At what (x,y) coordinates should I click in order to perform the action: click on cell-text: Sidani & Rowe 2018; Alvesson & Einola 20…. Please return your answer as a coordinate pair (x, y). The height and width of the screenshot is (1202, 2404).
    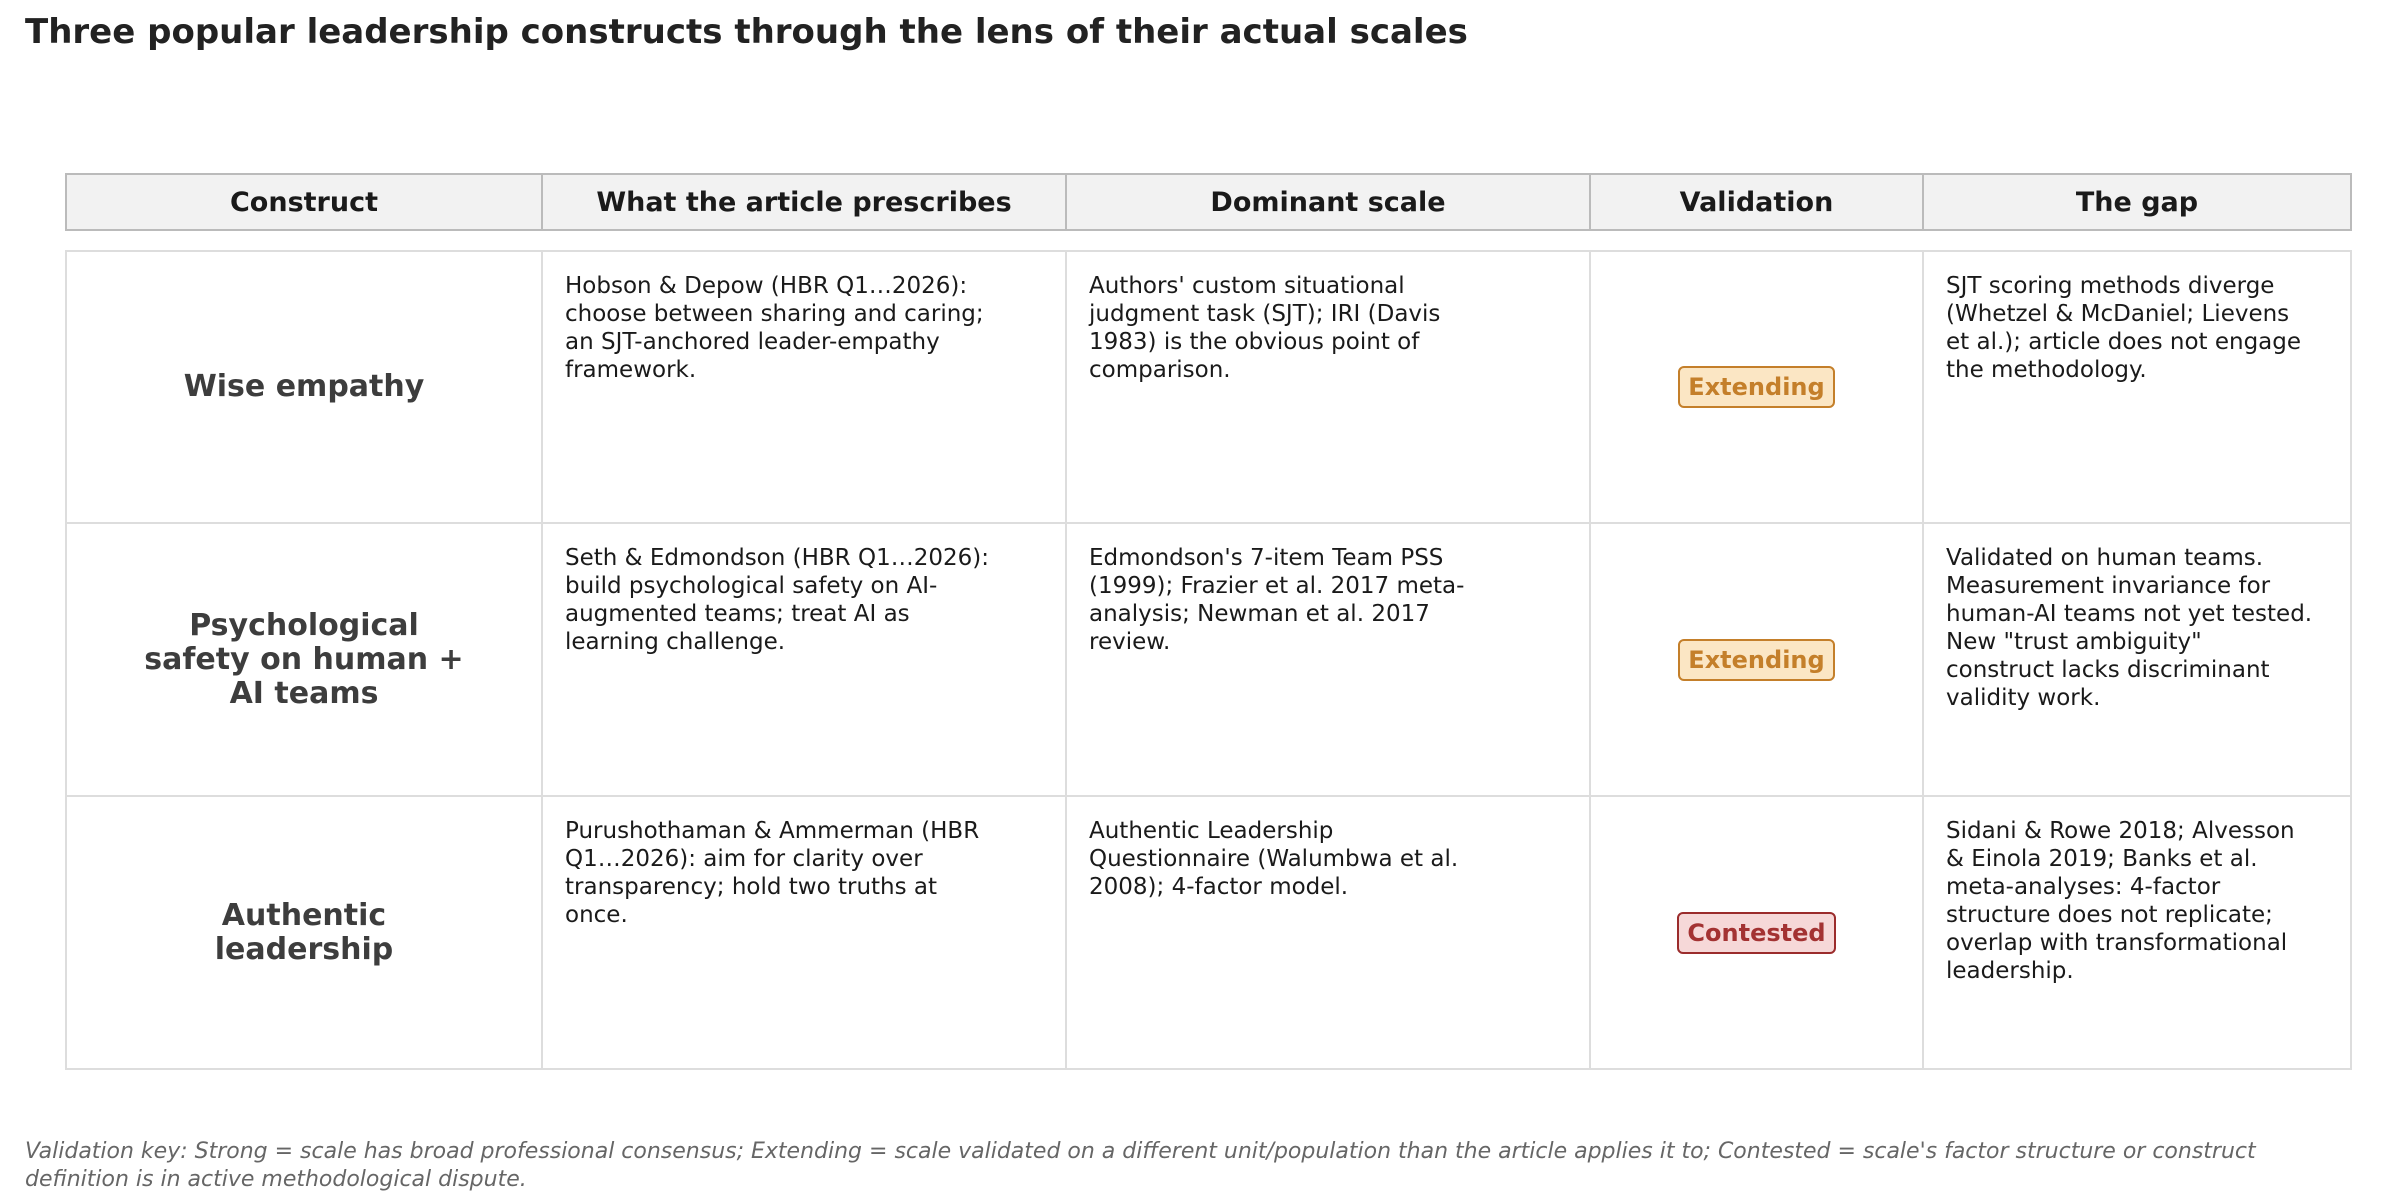
    Looking at the image, I should click on (2120, 901).